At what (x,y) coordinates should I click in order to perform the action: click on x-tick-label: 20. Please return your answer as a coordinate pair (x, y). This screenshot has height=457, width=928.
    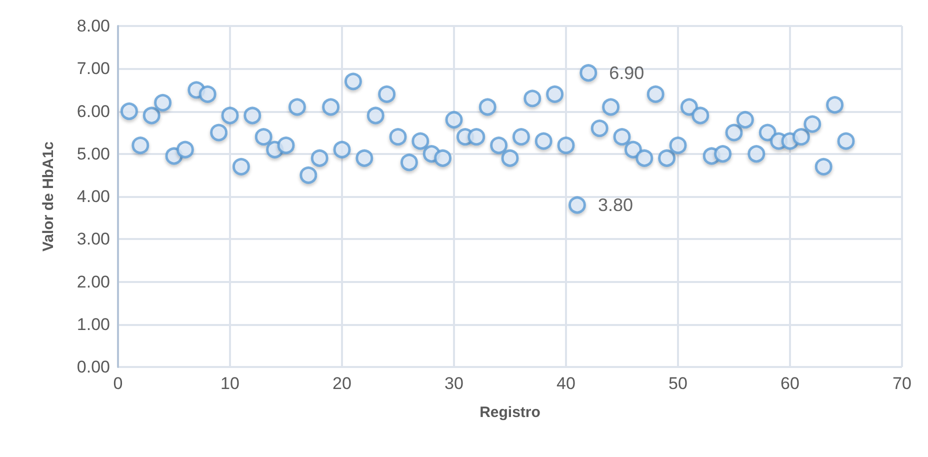
    Looking at the image, I should click on (342, 383).